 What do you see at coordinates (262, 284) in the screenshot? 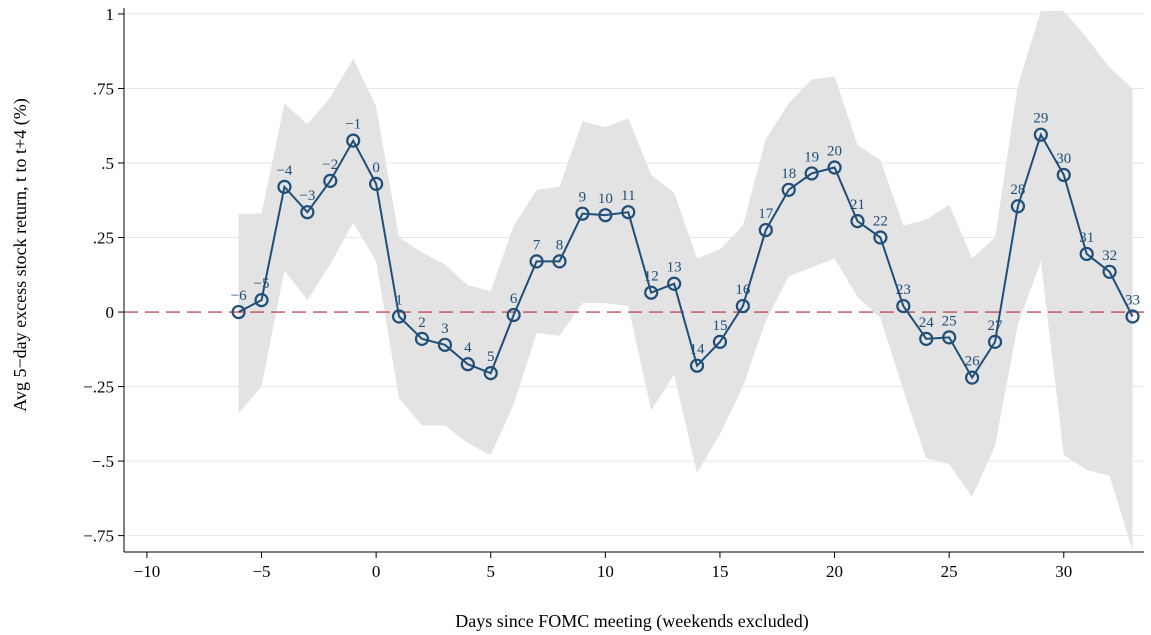
I see `point-label: −5` at bounding box center [262, 284].